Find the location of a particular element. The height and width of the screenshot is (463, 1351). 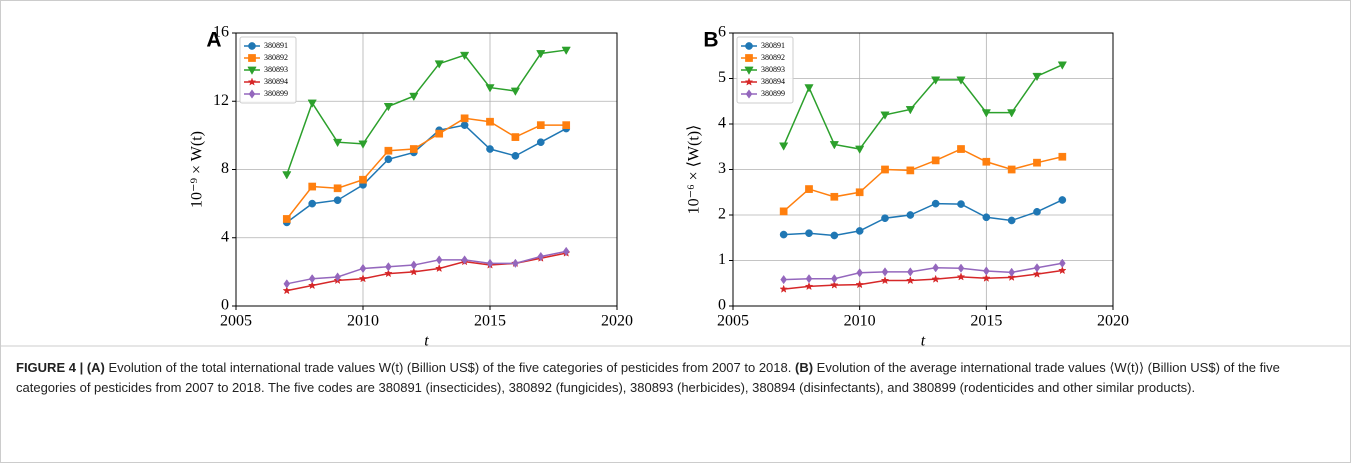

y-tick-label: 6 is located at coordinates (722, 32).